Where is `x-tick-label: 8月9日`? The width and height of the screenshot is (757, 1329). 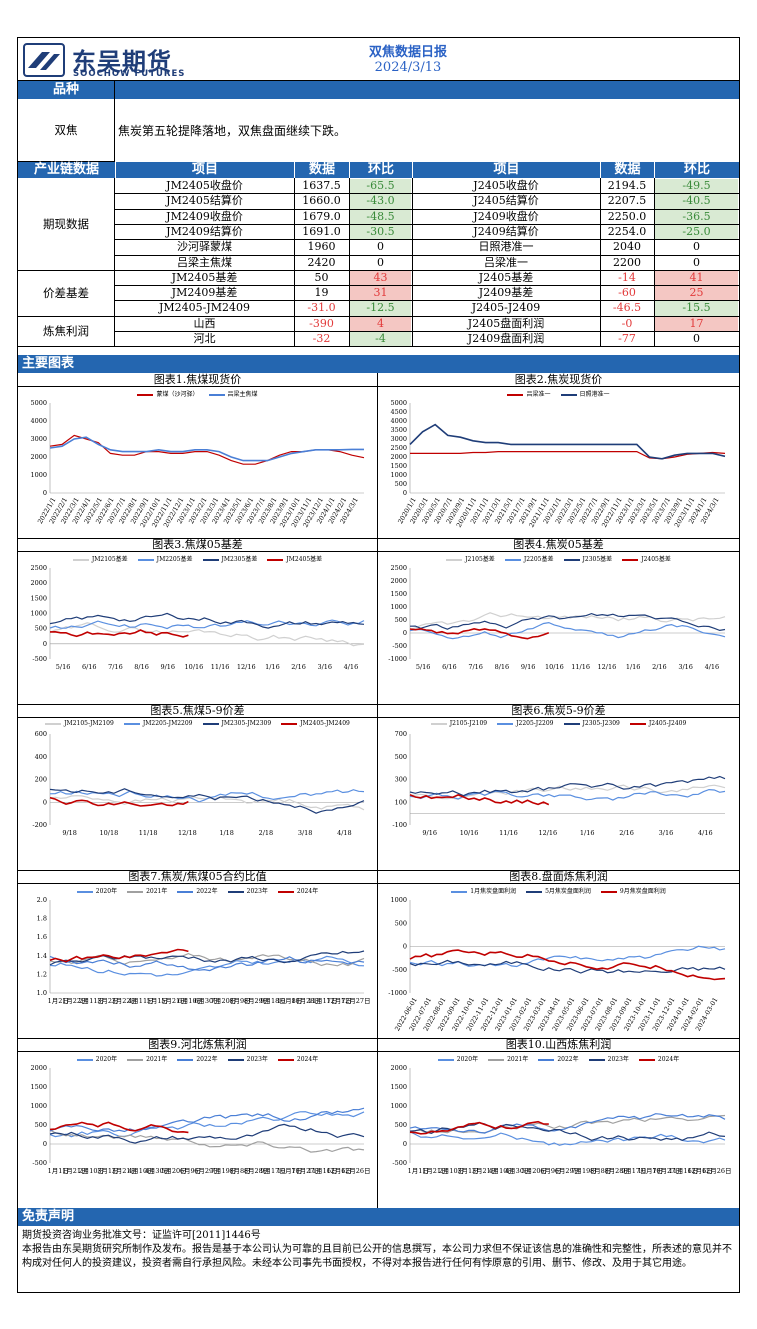
x-tick-label: 8月9日 is located at coordinates (239, 1001).